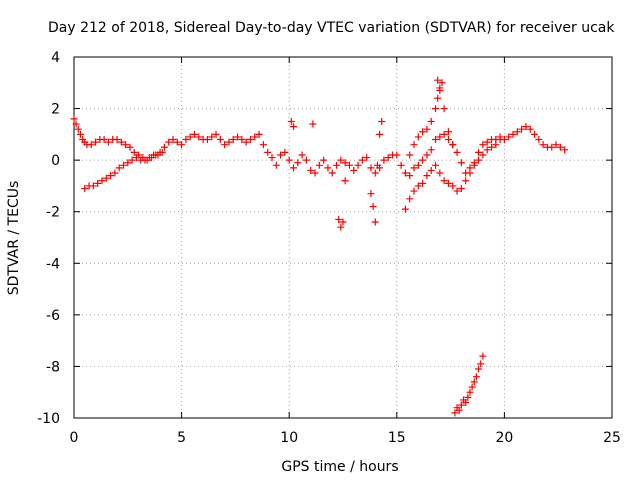 Image resolution: width=640 pixels, height=480 pixels. I want to click on x-tick-label: 0, so click(74, 438).